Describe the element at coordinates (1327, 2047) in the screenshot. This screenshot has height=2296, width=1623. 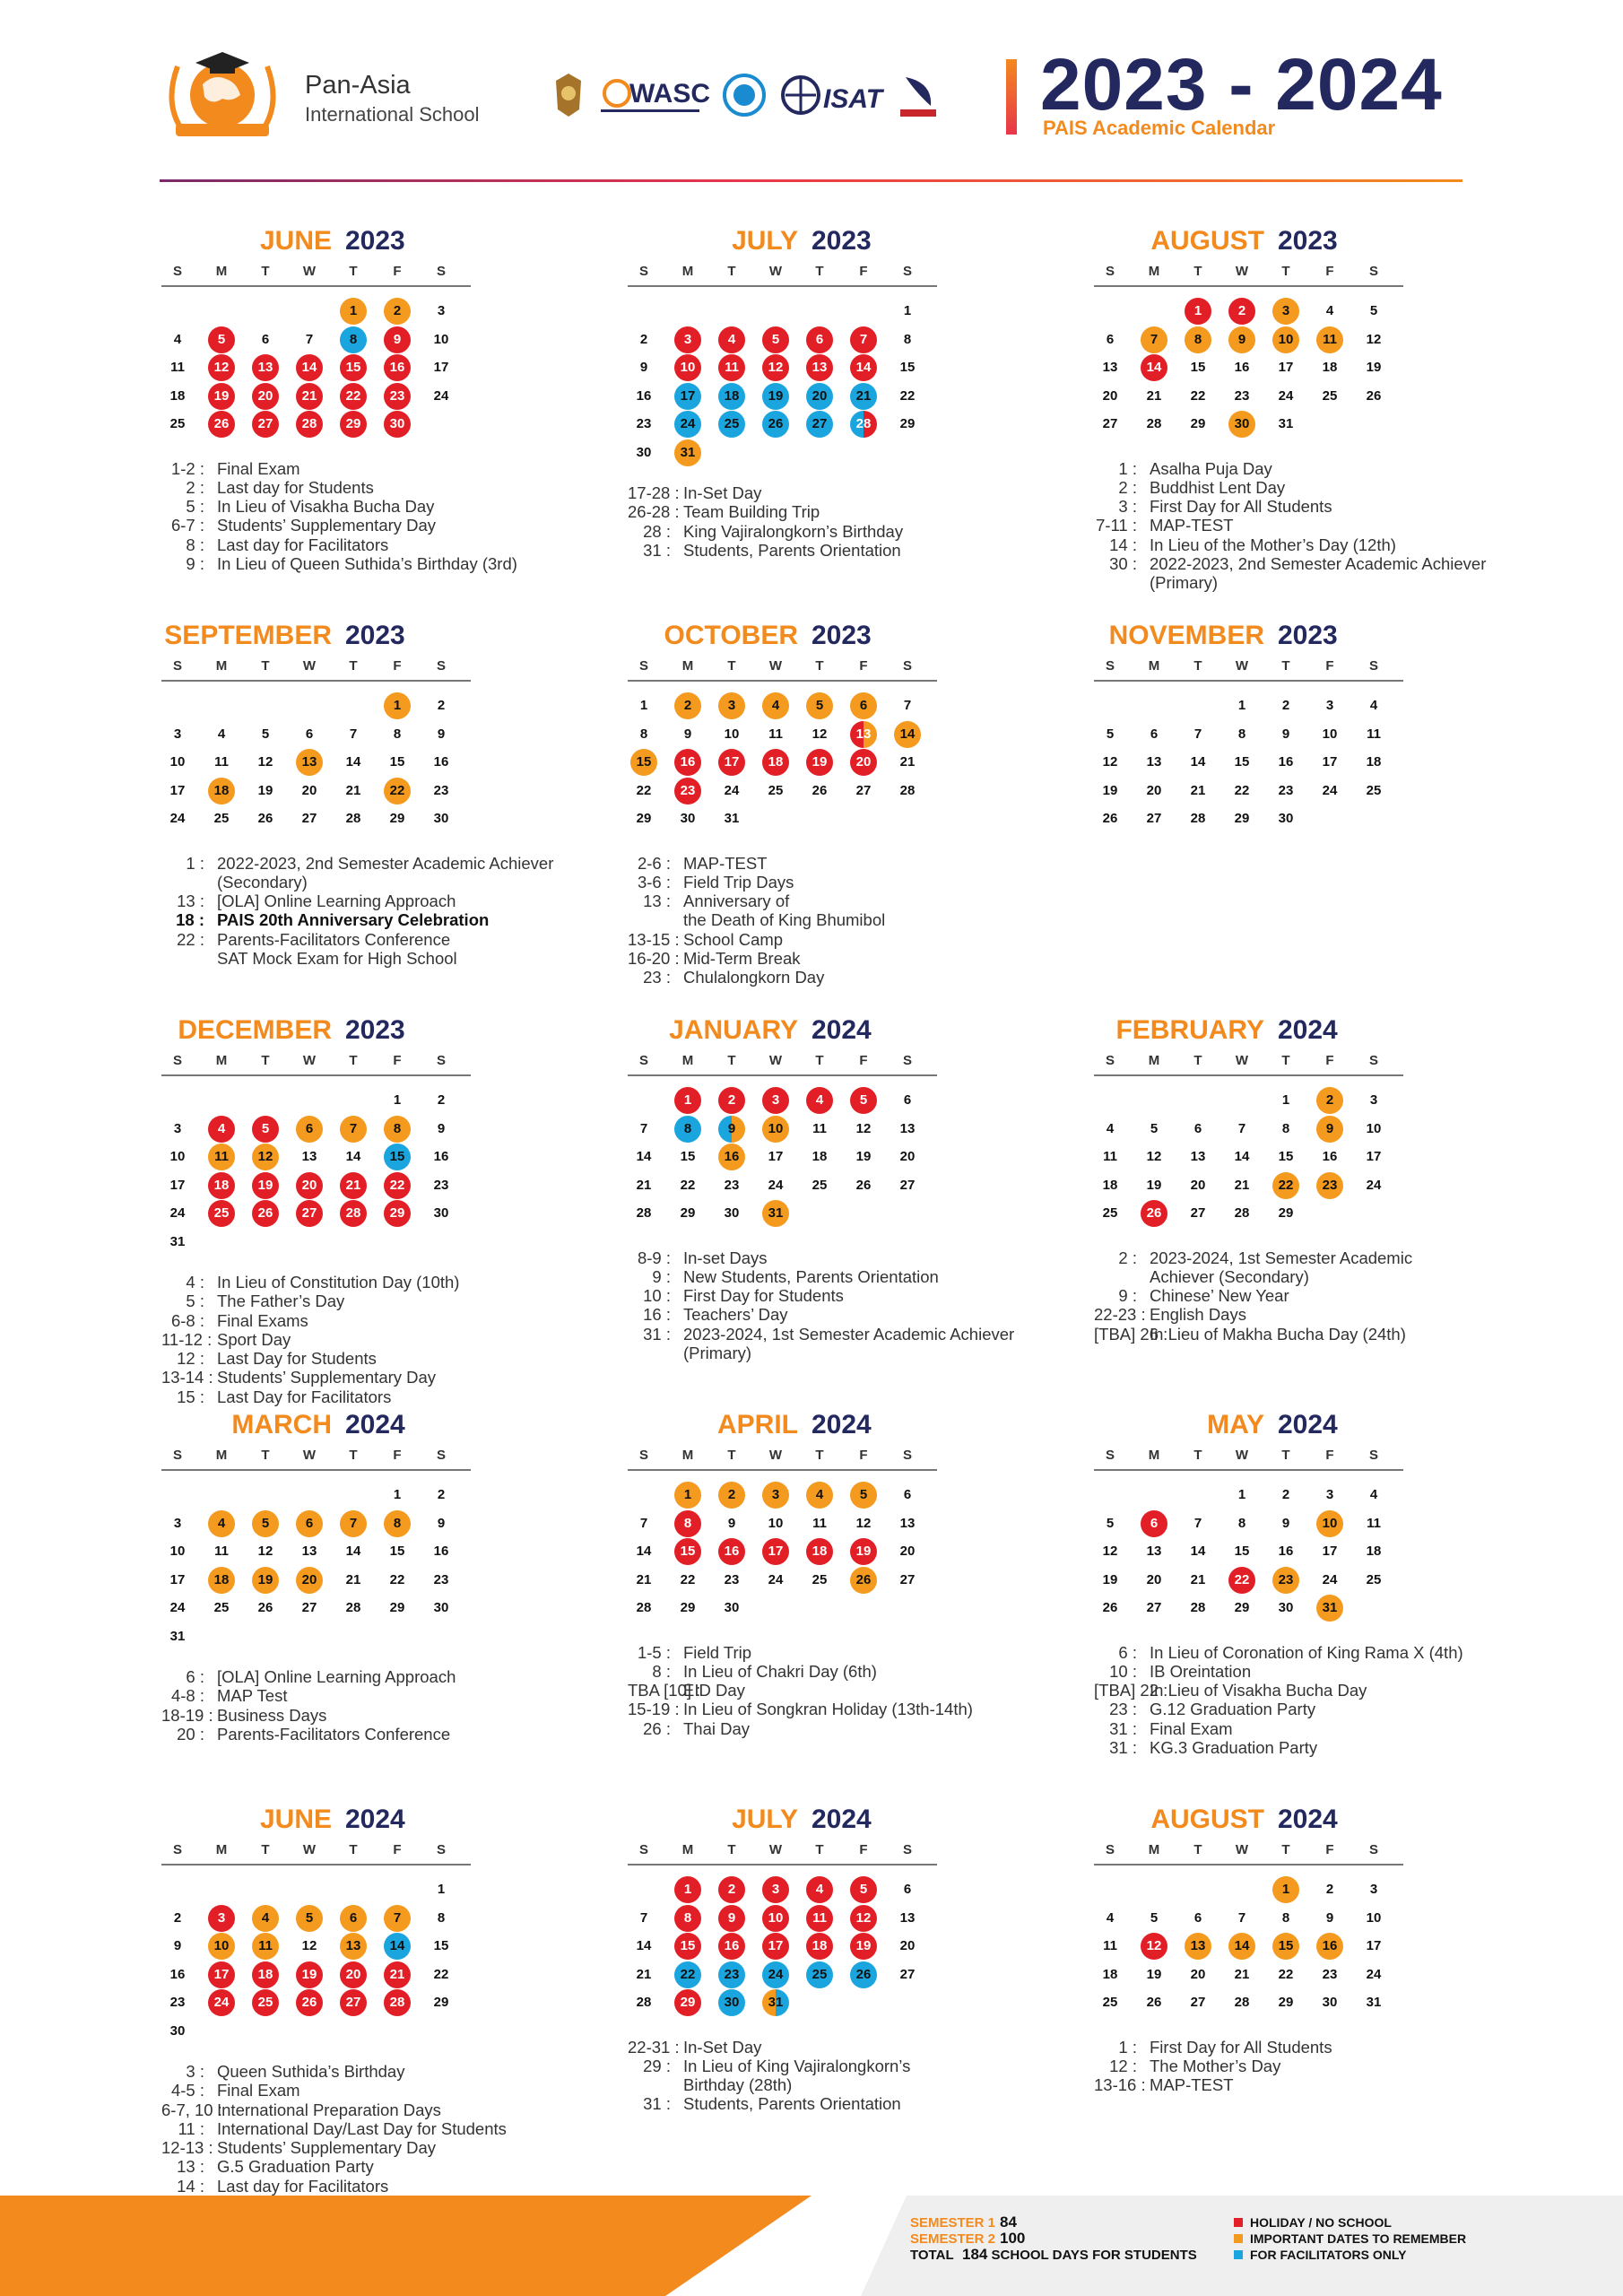
I see `note-item: 1 : First Day for All Students` at that location.